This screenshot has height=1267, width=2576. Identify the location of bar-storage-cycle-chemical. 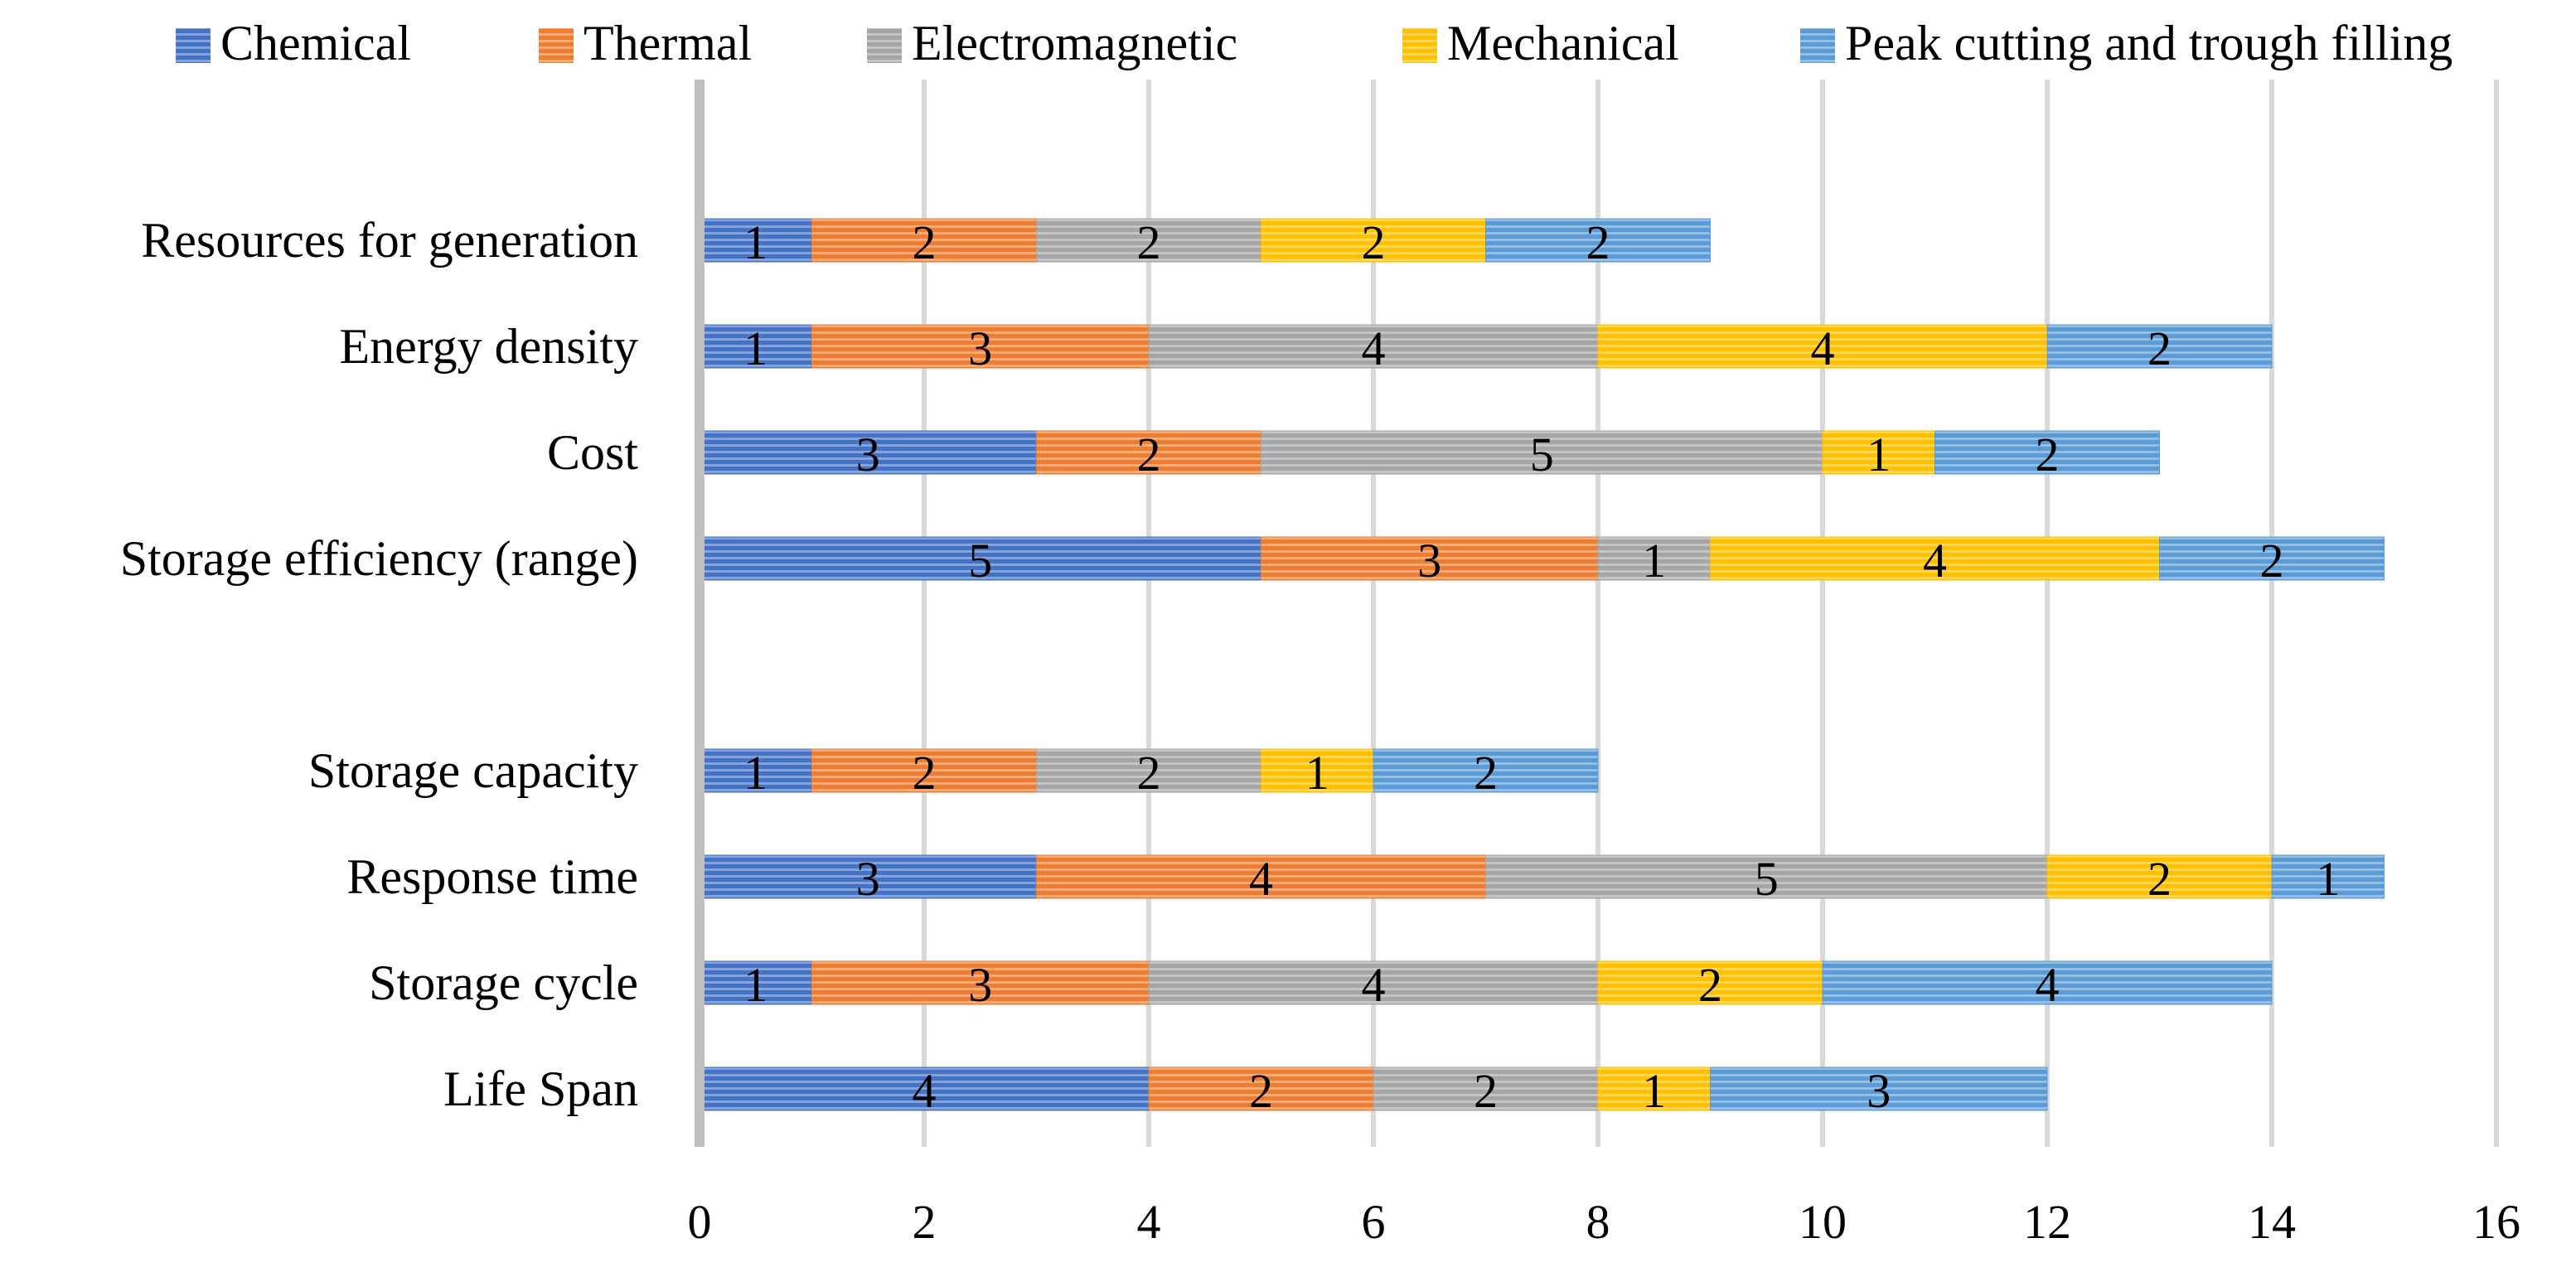
(755, 983).